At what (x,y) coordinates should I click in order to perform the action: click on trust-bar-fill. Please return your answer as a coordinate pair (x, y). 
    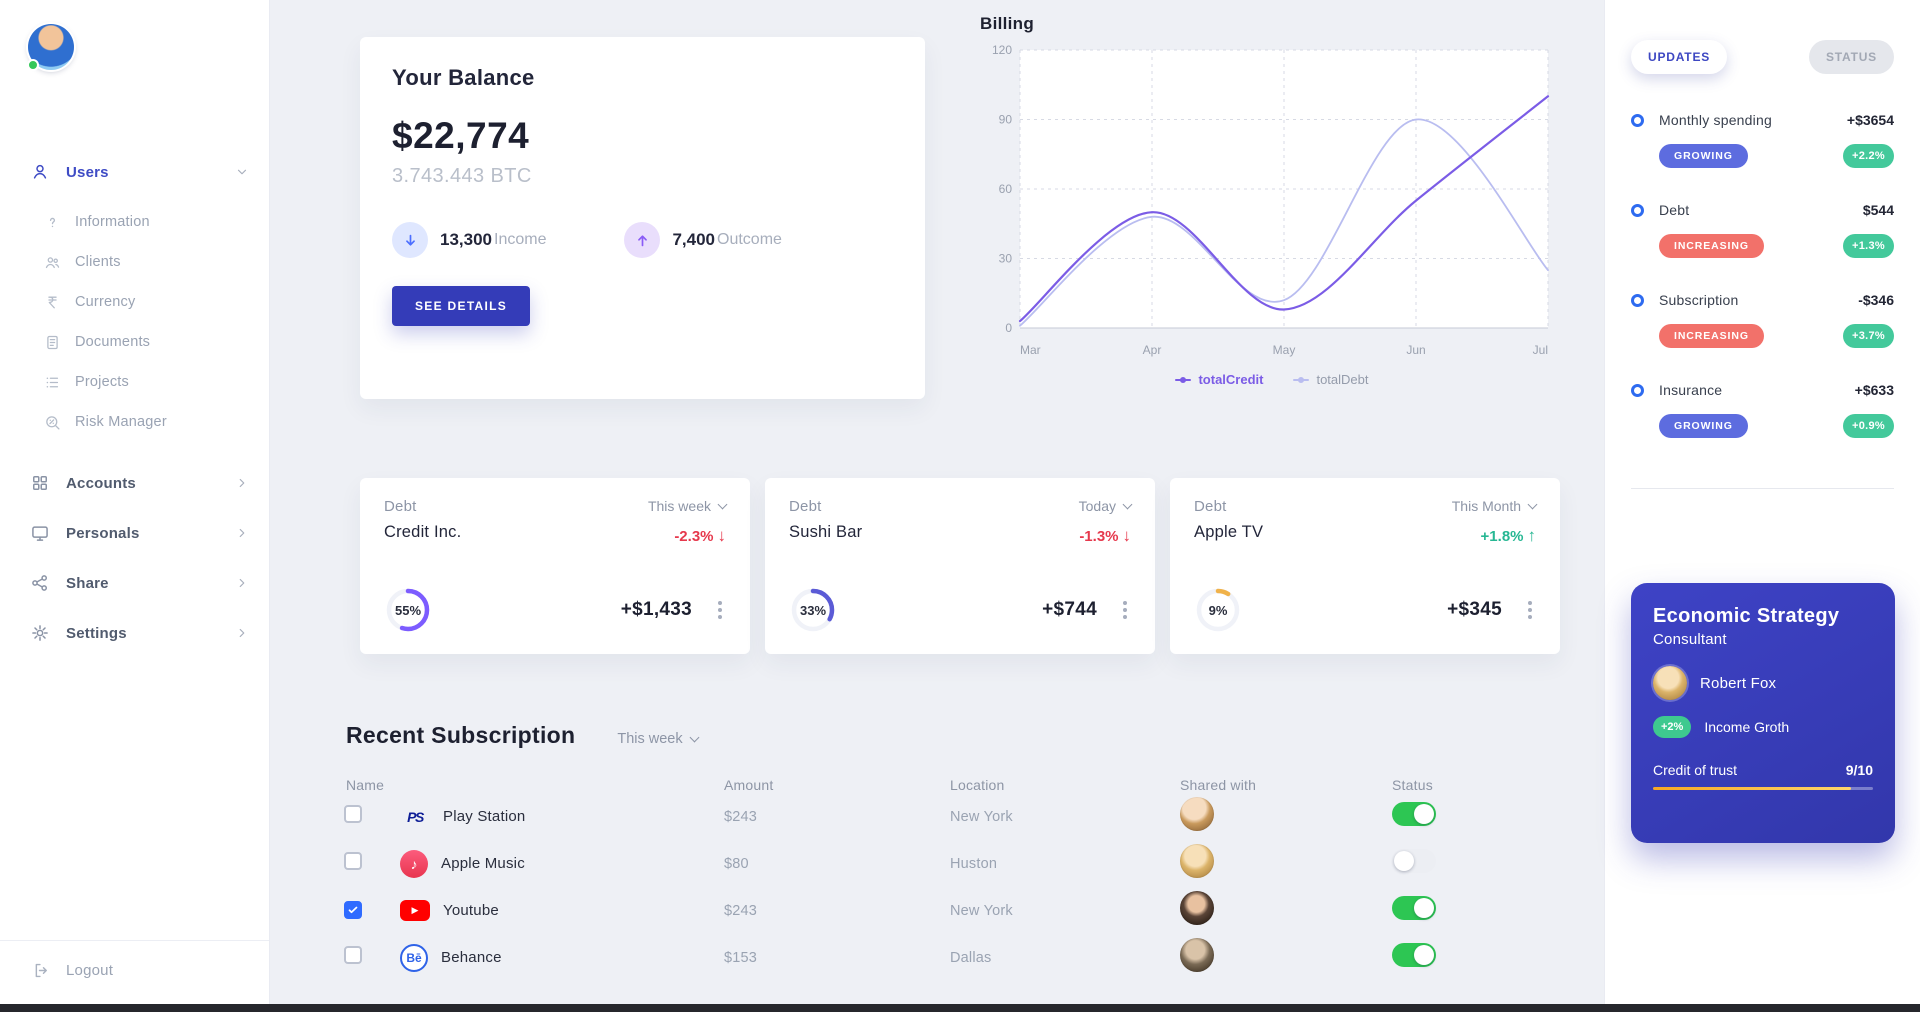
    Looking at the image, I should click on (1752, 788).